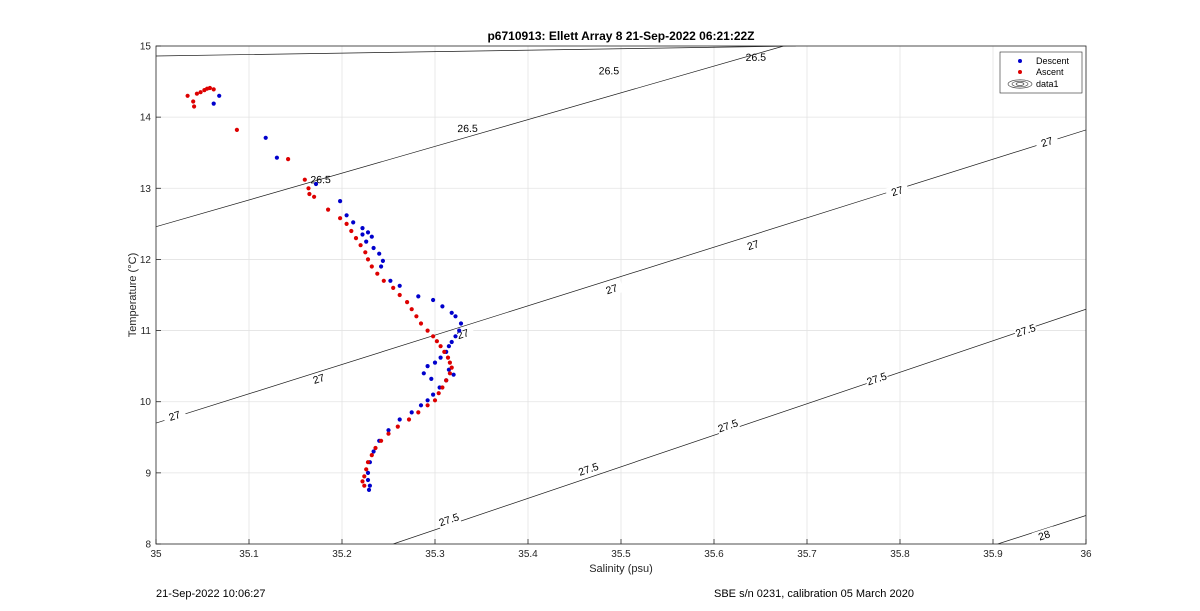 This screenshot has width=1200, height=611. Describe the element at coordinates (528, 554) in the screenshot. I see `x-tick-label: 35.4` at that location.